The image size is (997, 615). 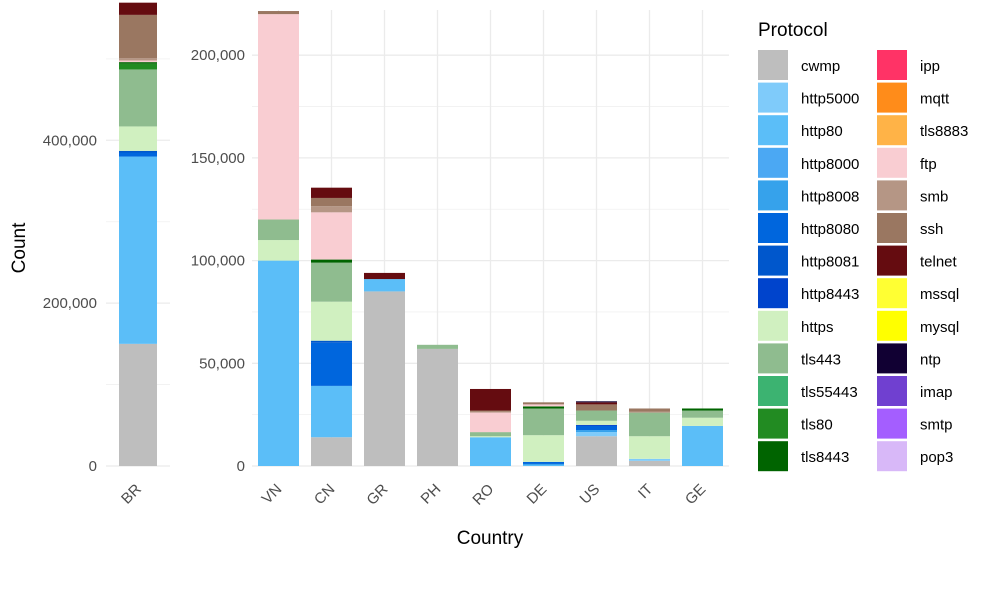 I want to click on bar-segment-BR-http8080, so click(x=138, y=154).